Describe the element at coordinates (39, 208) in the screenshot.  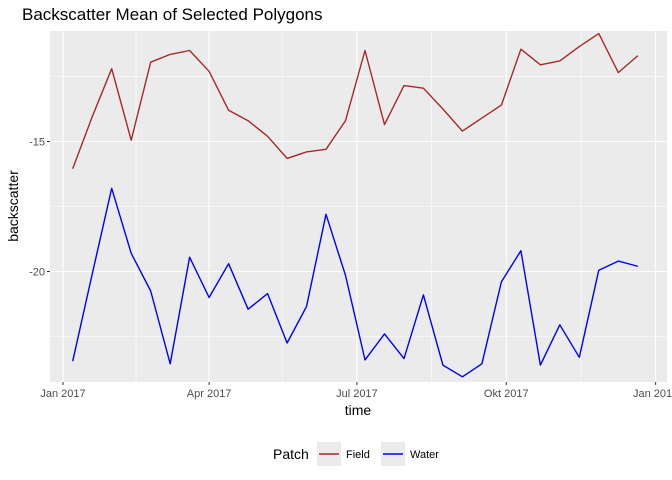
I see `y-axis: -15 -20` at that location.